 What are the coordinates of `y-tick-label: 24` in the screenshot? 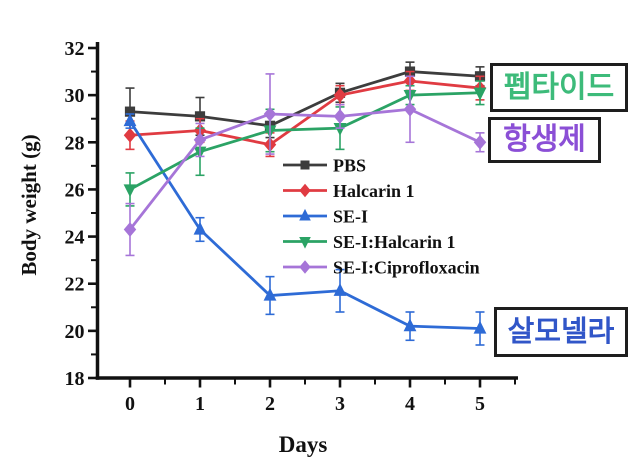 It's located at (75, 238).